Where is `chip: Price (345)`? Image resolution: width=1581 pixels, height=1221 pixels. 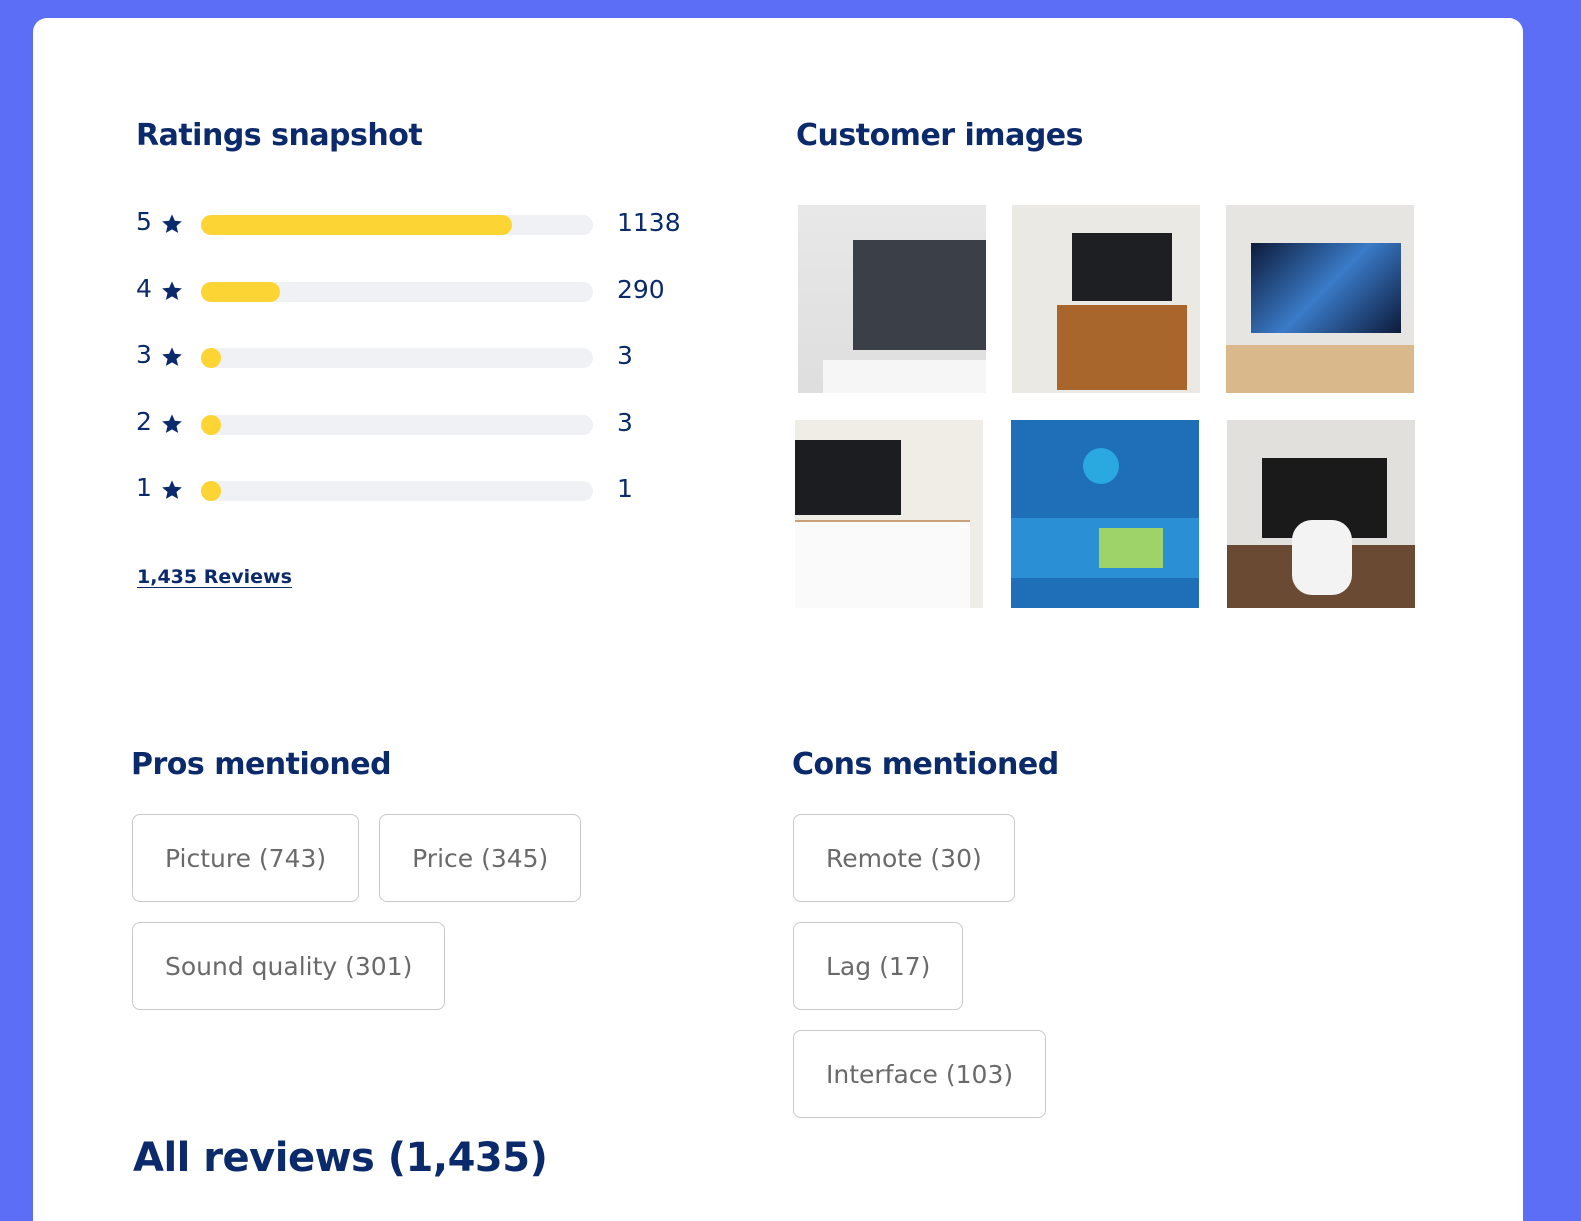 chip: Price (345) is located at coordinates (480, 858).